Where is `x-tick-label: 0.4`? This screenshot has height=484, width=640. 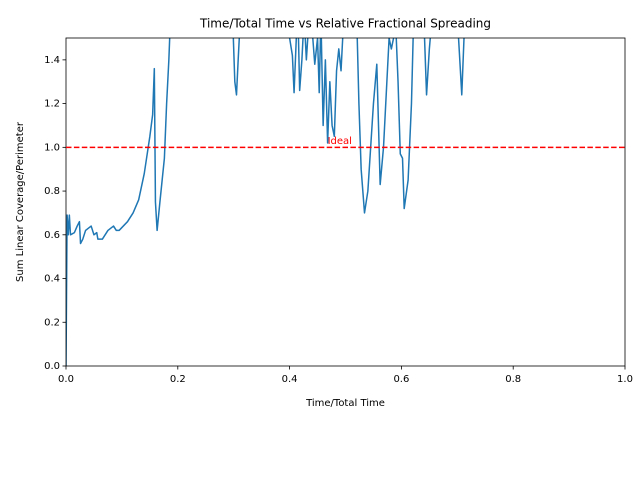 x-tick-label: 0.4 is located at coordinates (290, 379).